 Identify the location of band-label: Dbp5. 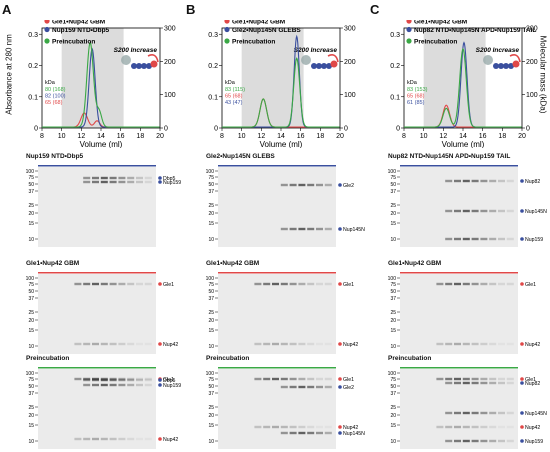
(169, 381).